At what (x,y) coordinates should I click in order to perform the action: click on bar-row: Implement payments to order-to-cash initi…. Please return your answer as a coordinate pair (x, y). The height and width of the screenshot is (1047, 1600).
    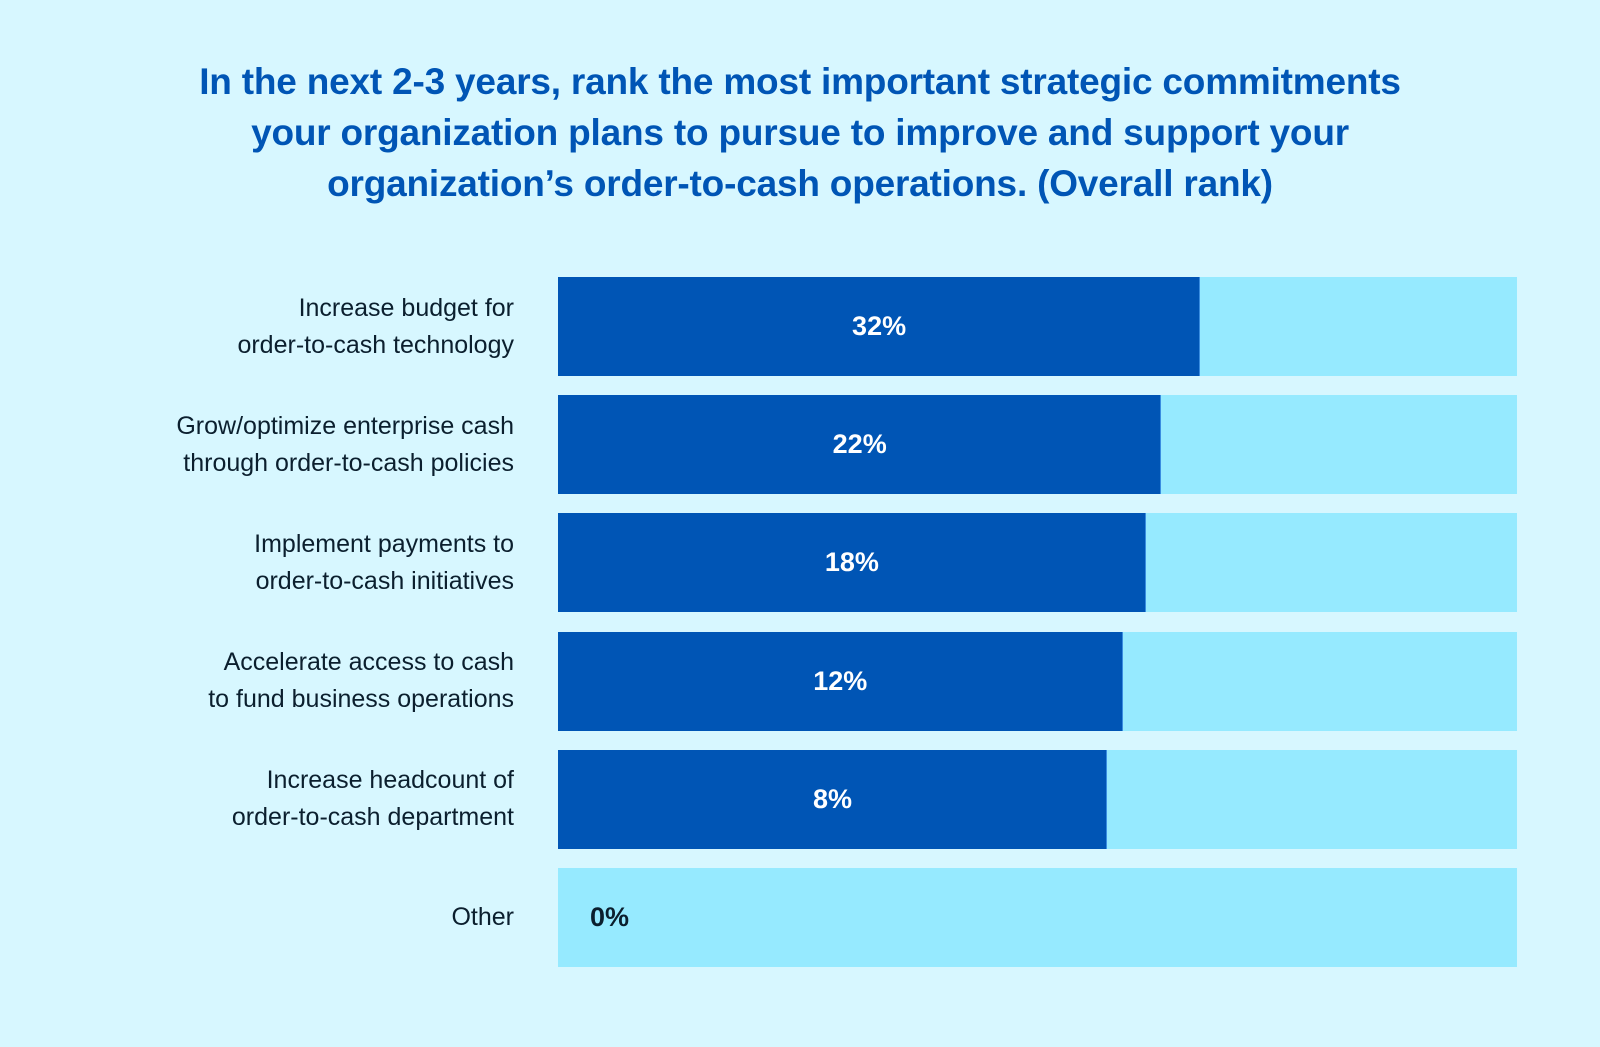
    Looking at the image, I should click on (800, 563).